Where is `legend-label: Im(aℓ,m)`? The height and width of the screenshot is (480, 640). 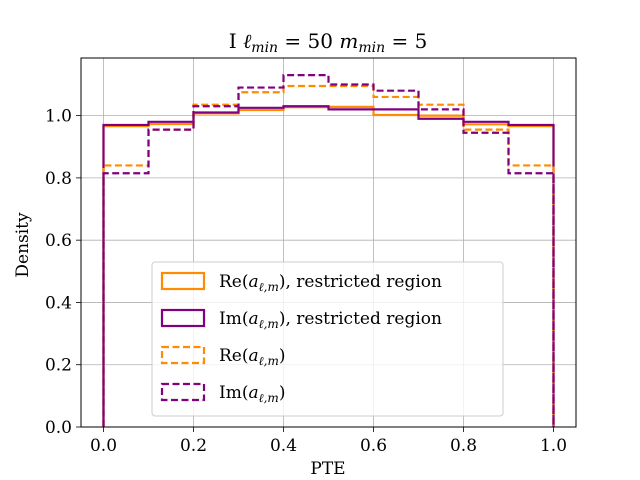 legend-label: Im(aℓ,m) is located at coordinates (252, 394).